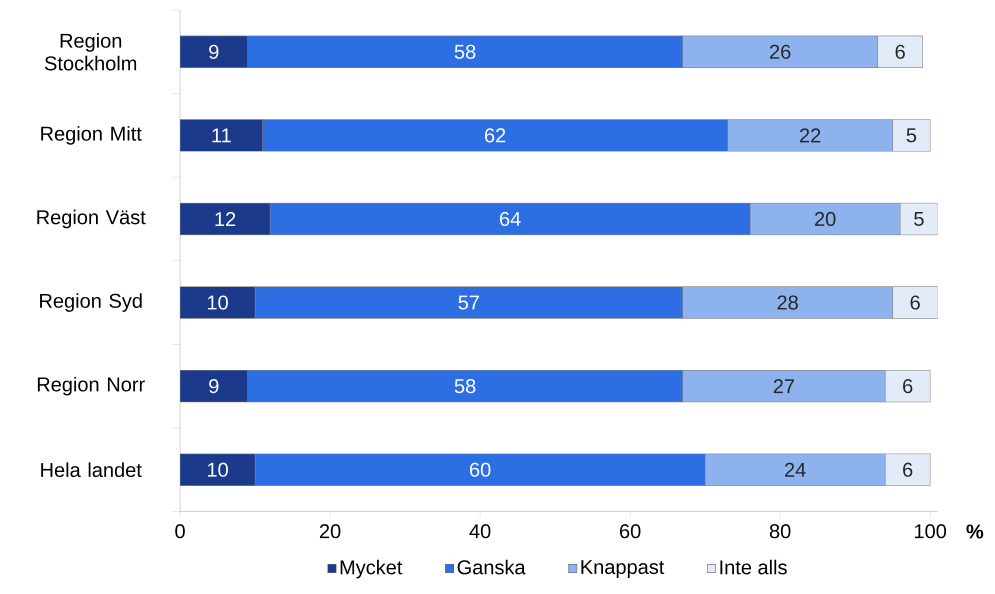 This screenshot has width=995, height=594. I want to click on y-tick-label: Region Väst, so click(91, 219).